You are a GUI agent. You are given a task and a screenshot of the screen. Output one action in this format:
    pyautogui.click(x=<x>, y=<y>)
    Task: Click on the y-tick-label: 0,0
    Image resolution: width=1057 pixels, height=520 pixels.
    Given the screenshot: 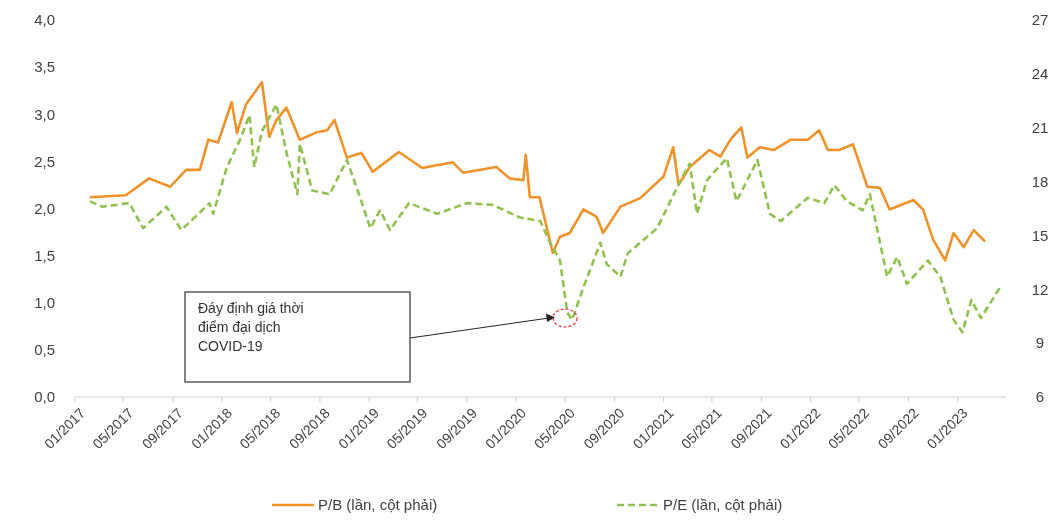 What is the action you would take?
    pyautogui.click(x=44, y=397)
    